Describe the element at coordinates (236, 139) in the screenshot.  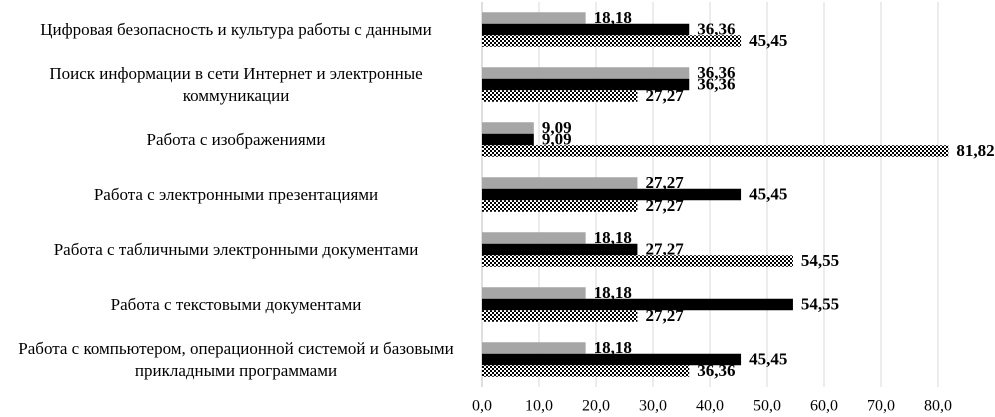
I see `y-tick-label: Работа с изображениями` at that location.